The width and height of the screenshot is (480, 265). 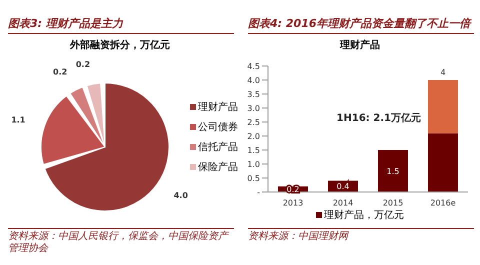 What do you see at coordinates (119, 45) in the screenshot?
I see `chart-subtitle: 外部融资拆分，万亿元` at bounding box center [119, 45].